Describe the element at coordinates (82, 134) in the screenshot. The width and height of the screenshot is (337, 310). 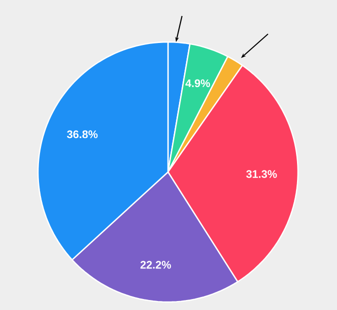
I see `data-label: 36.8%` at that location.